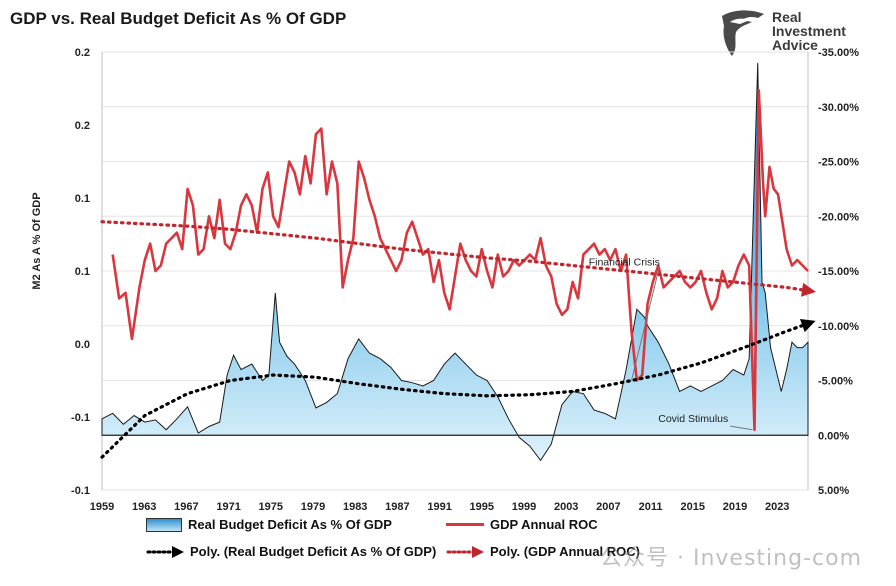 The width and height of the screenshot is (896, 586). What do you see at coordinates (741, 428) in the screenshot?
I see `annotation-covid-stimulus-leader` at bounding box center [741, 428].